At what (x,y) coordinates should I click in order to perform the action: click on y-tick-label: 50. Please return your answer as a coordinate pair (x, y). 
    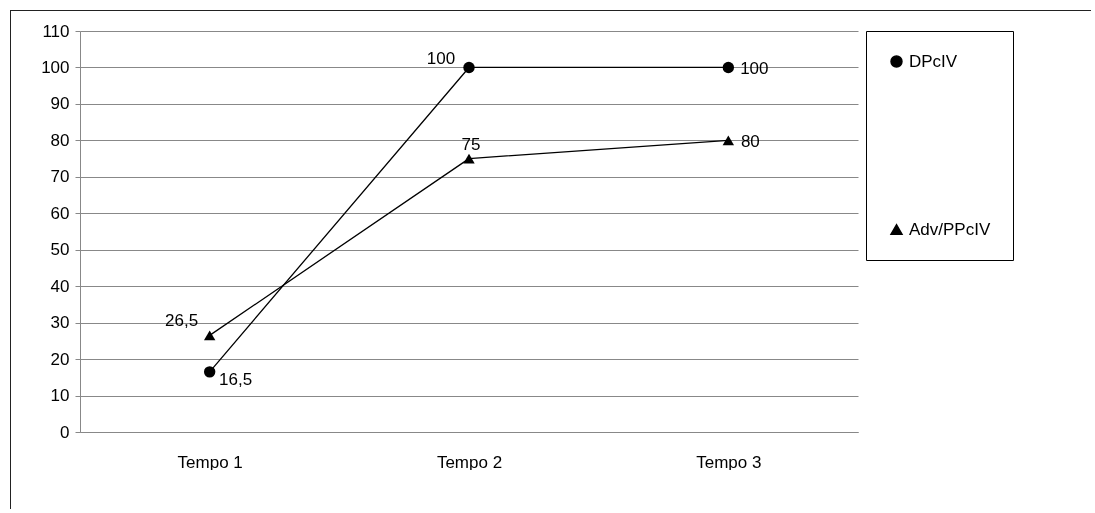
    Looking at the image, I should click on (60, 250).